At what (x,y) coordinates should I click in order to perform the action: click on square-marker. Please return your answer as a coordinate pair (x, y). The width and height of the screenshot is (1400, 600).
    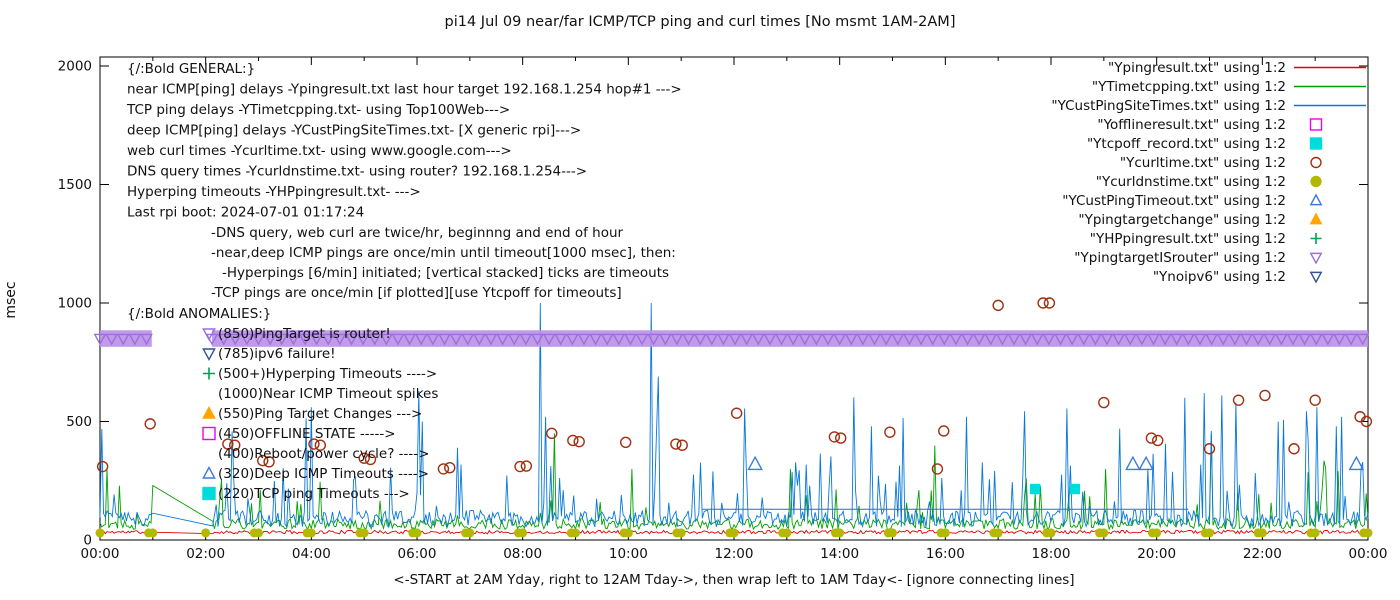
    Looking at the image, I should click on (1316, 124).